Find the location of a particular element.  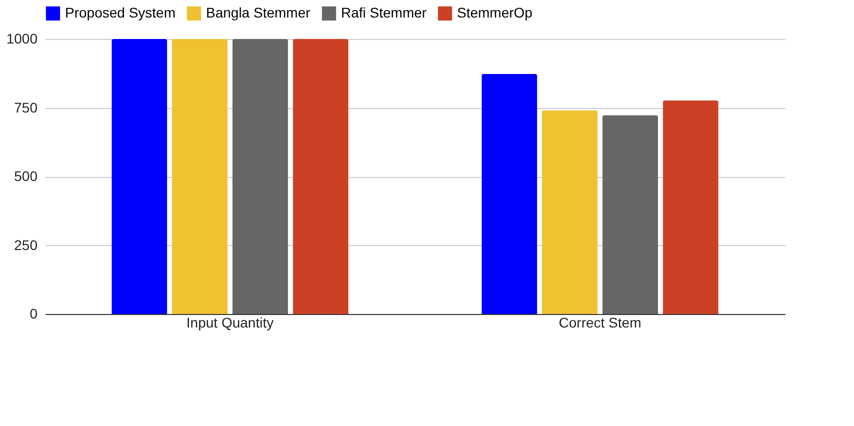

legend-label: Proposed System is located at coordinates (120, 12).